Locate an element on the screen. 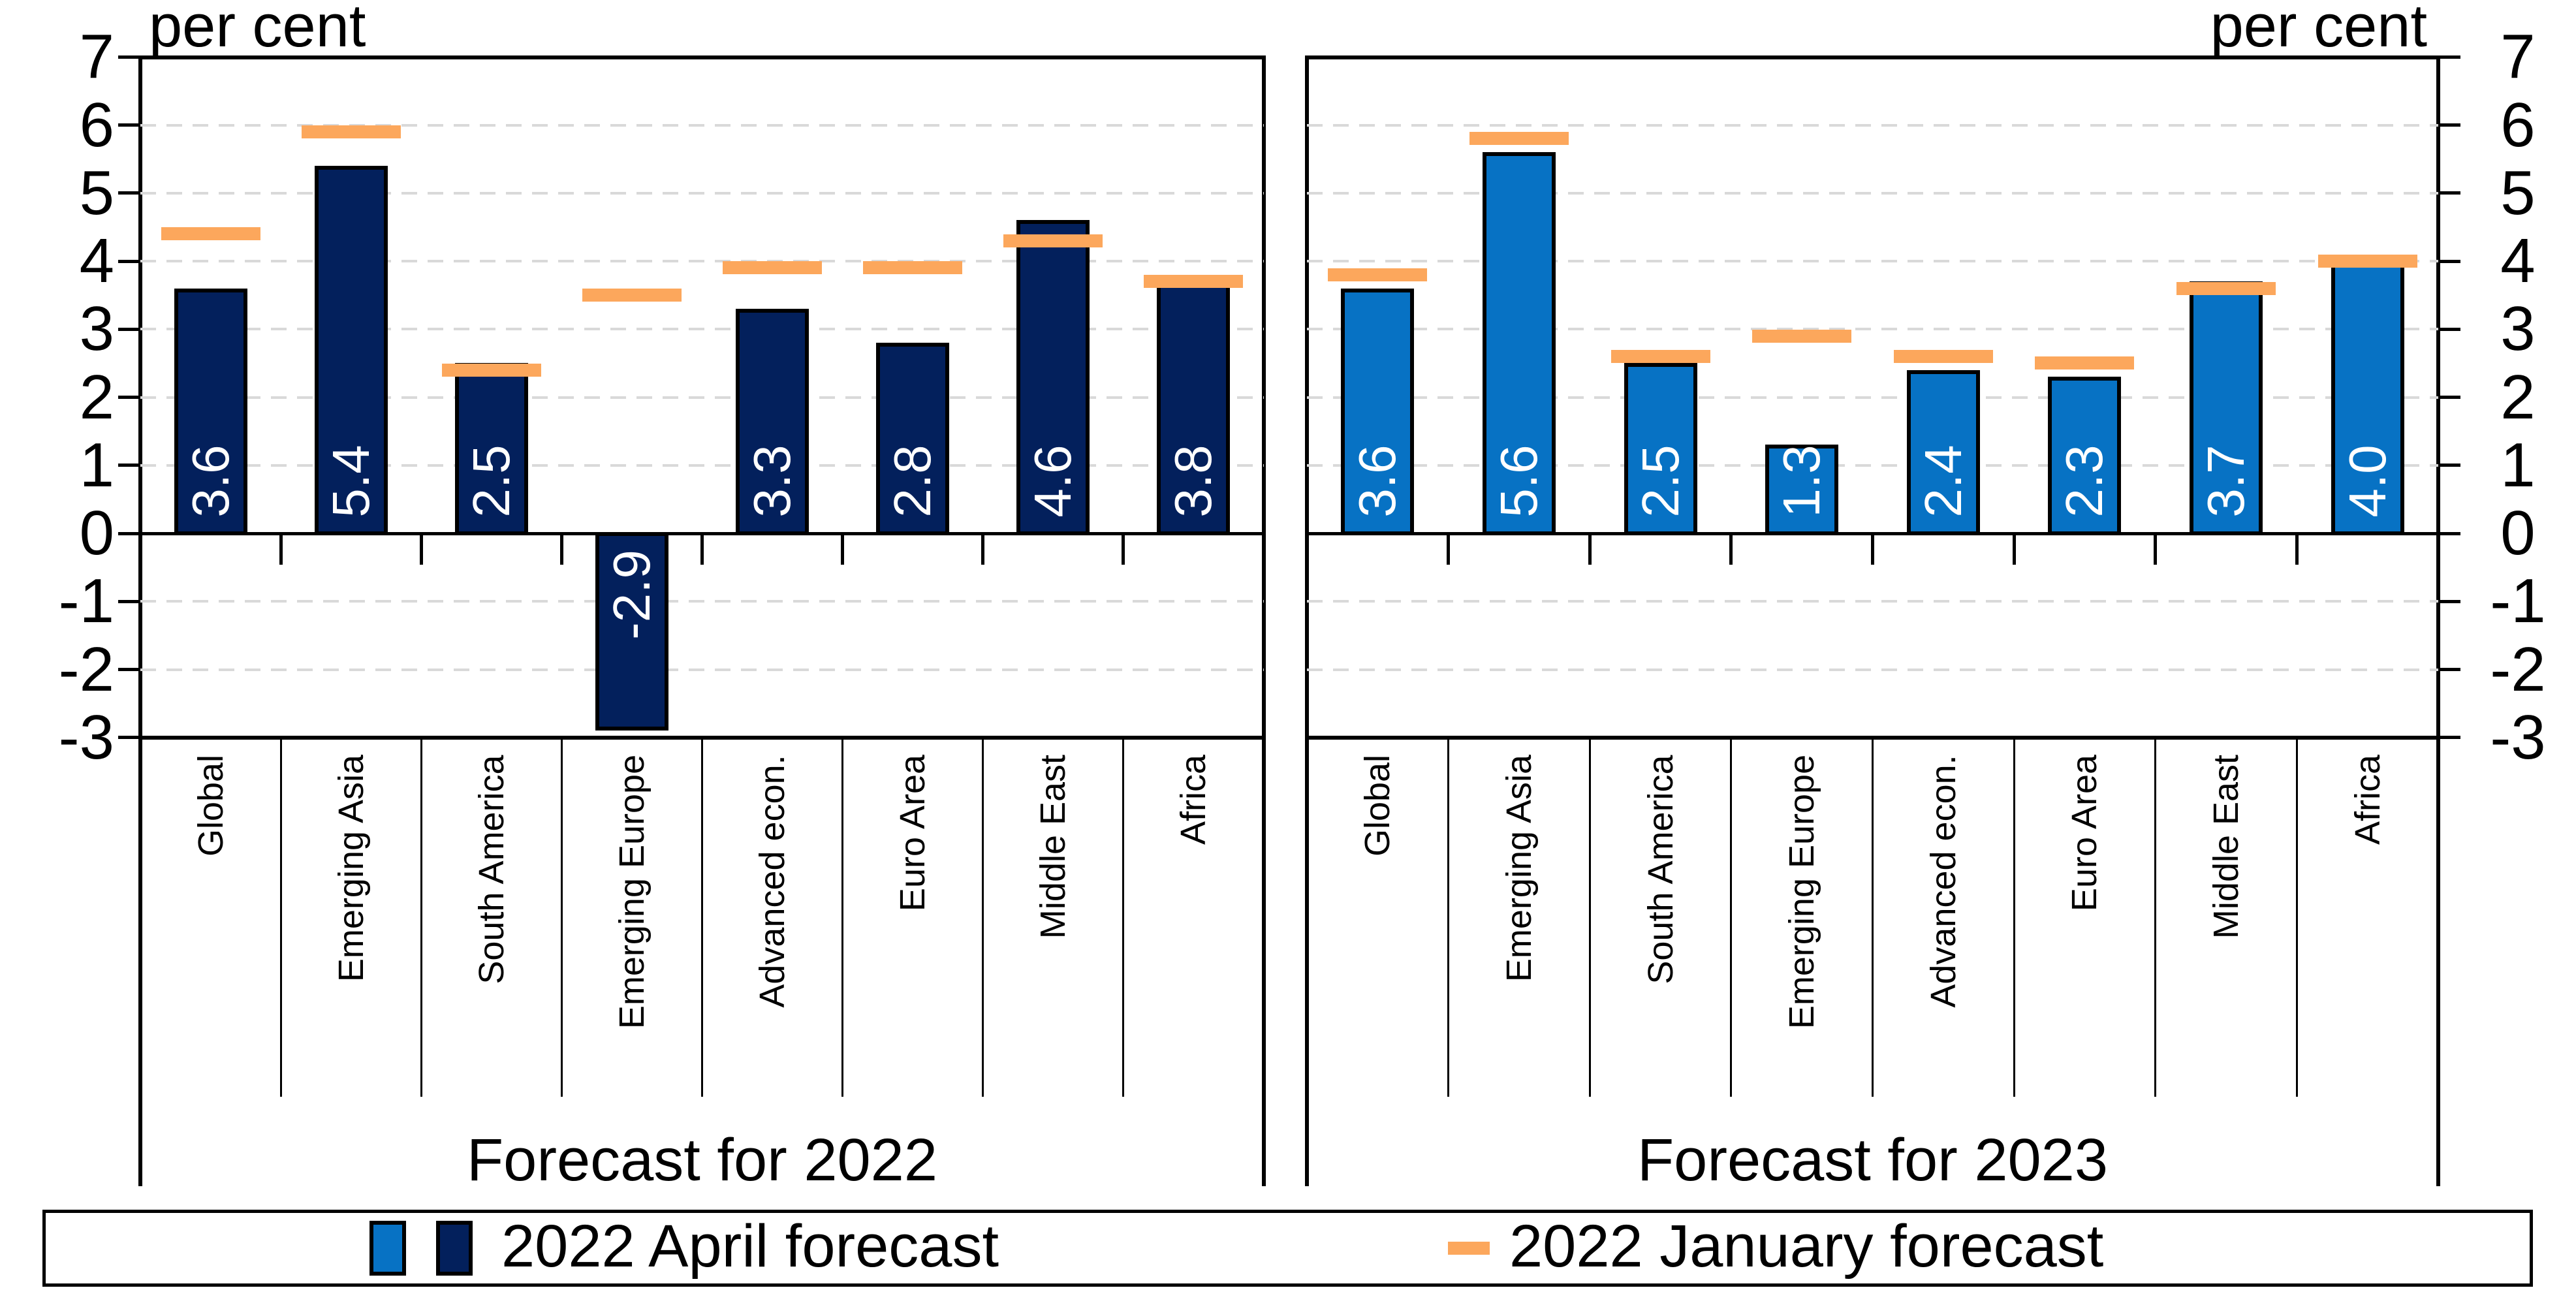 This screenshot has height=1305, width=2576. bar-value-label: 1.3 is located at coordinates (1801, 481).